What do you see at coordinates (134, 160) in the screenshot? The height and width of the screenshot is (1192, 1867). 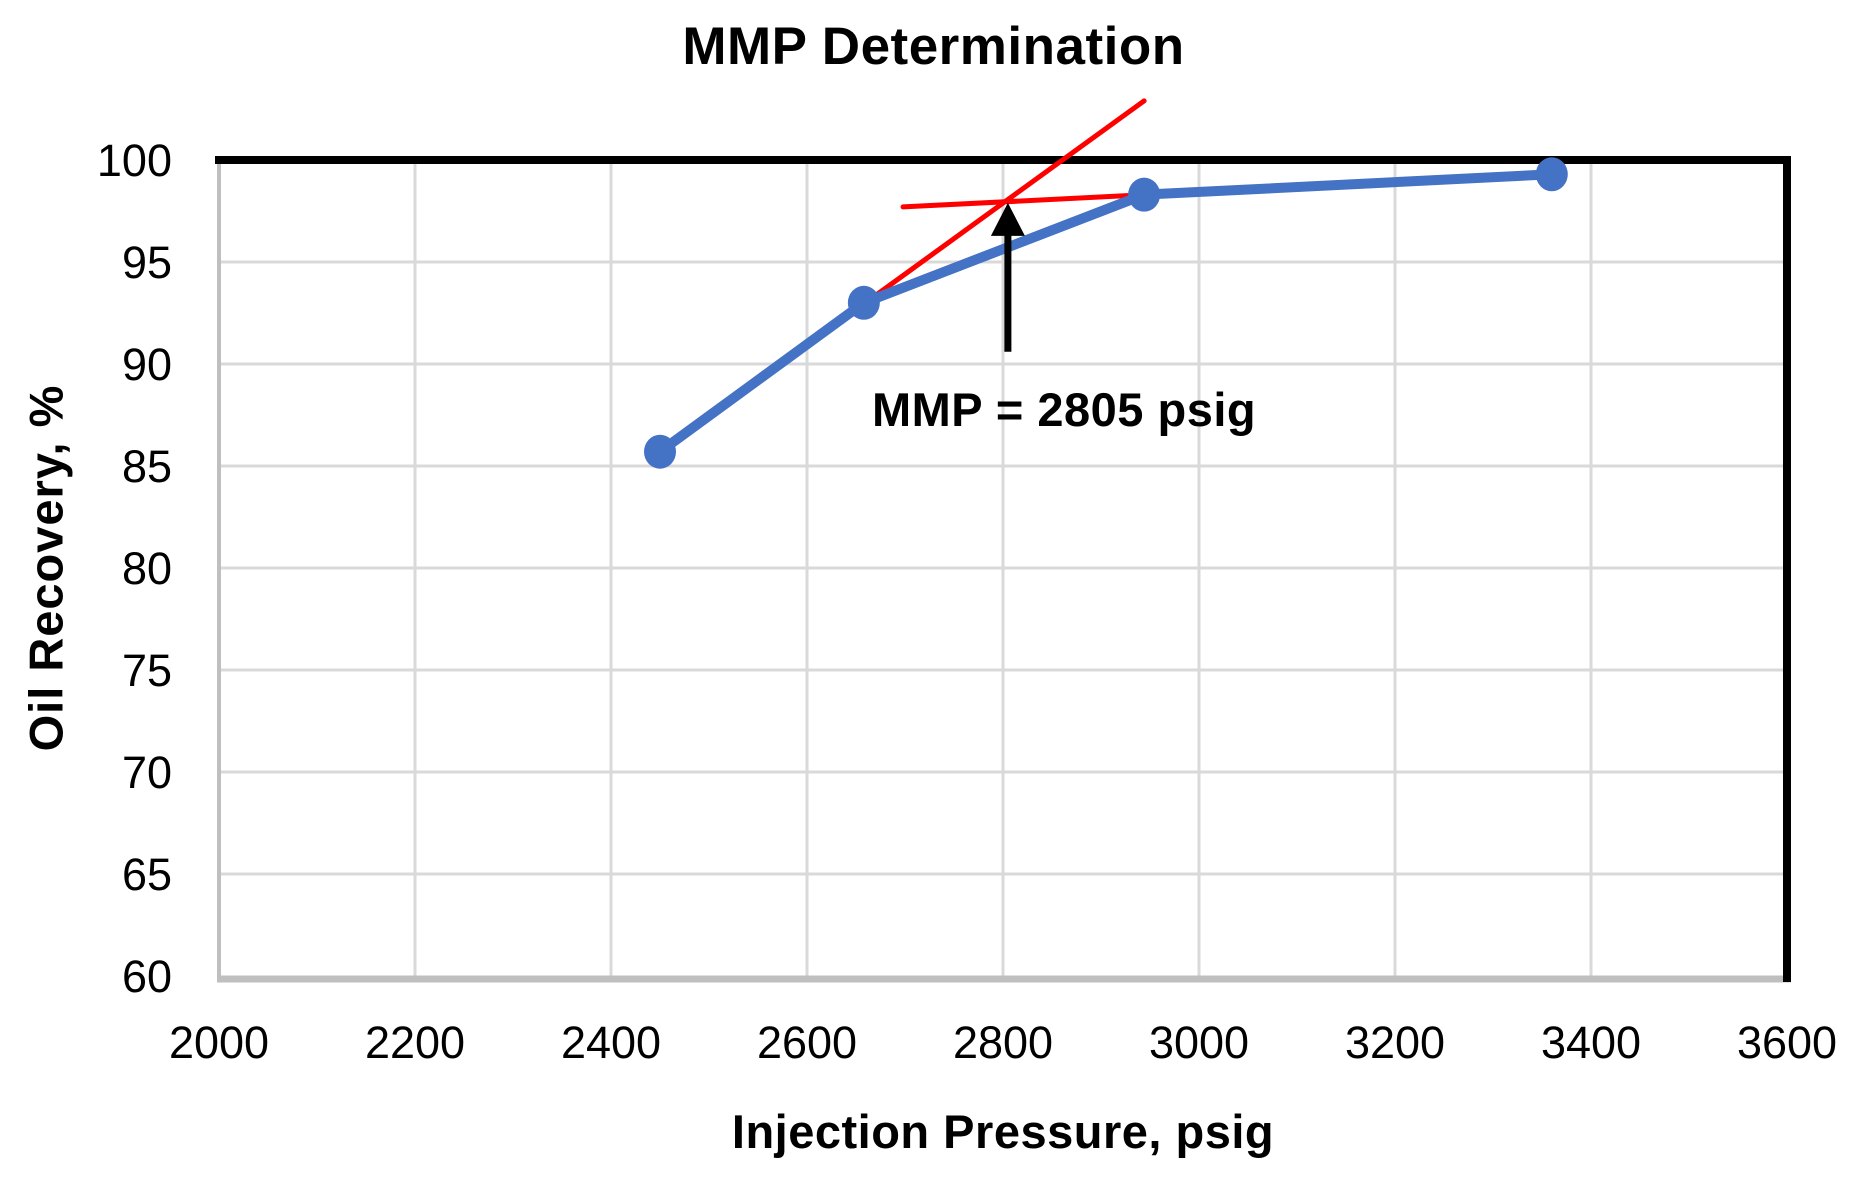 I see `y-tick-label: 100` at bounding box center [134, 160].